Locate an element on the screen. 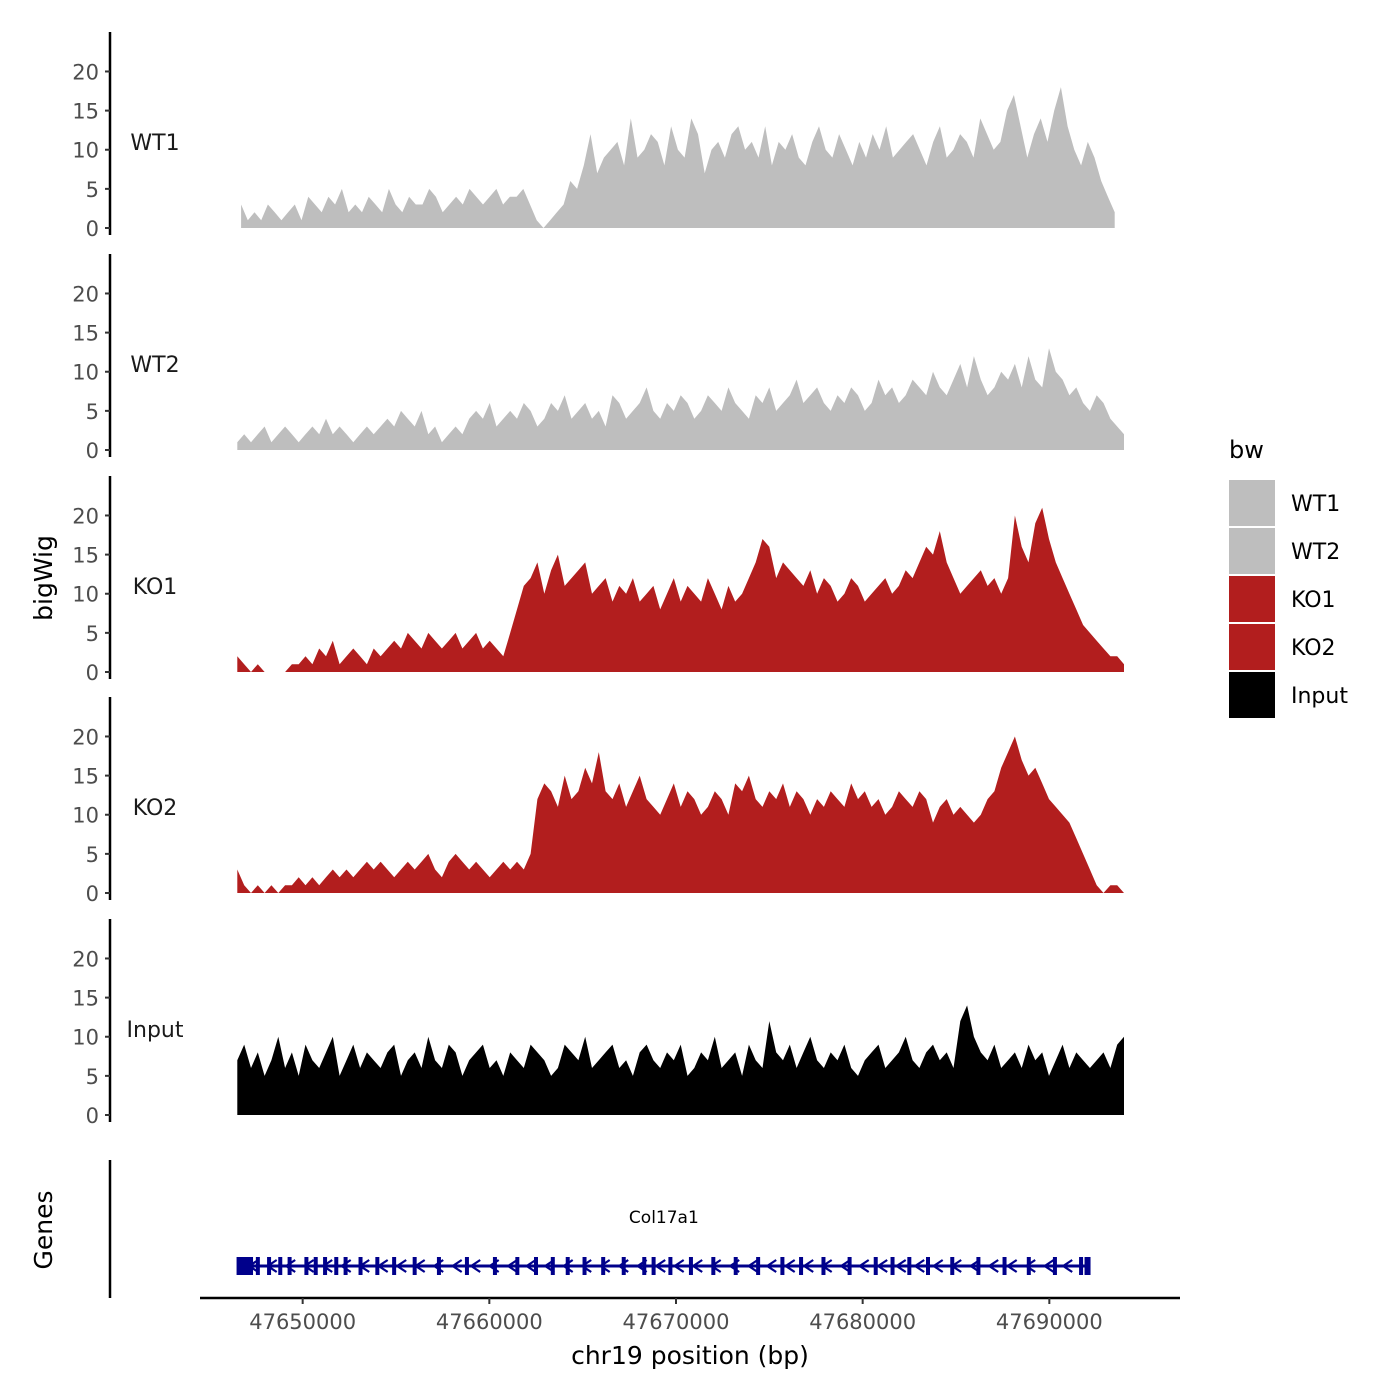 This screenshot has height=1400, width=1400. gene-label: Col17a1 is located at coordinates (664, 1218).